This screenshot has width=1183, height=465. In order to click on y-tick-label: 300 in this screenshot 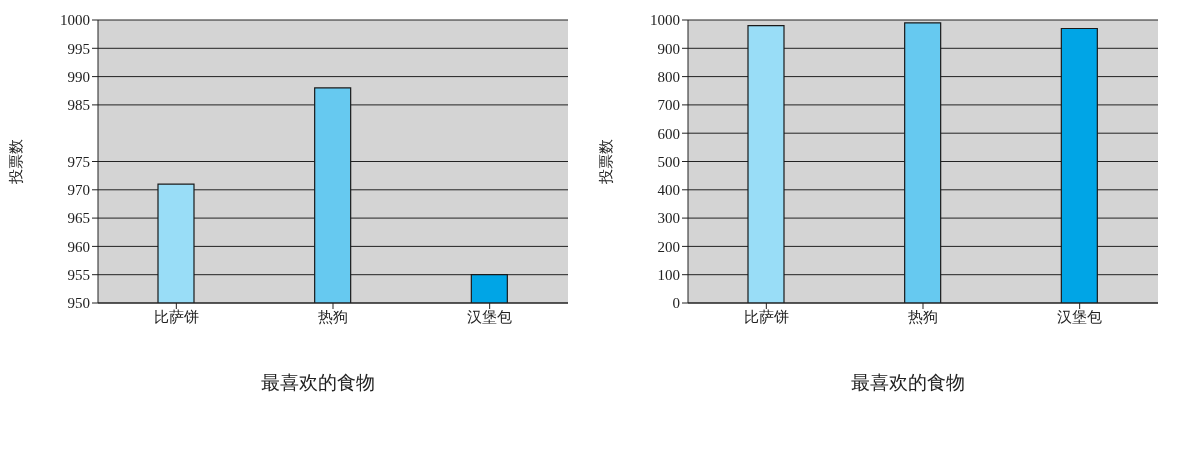, I will do `click(668, 218)`.